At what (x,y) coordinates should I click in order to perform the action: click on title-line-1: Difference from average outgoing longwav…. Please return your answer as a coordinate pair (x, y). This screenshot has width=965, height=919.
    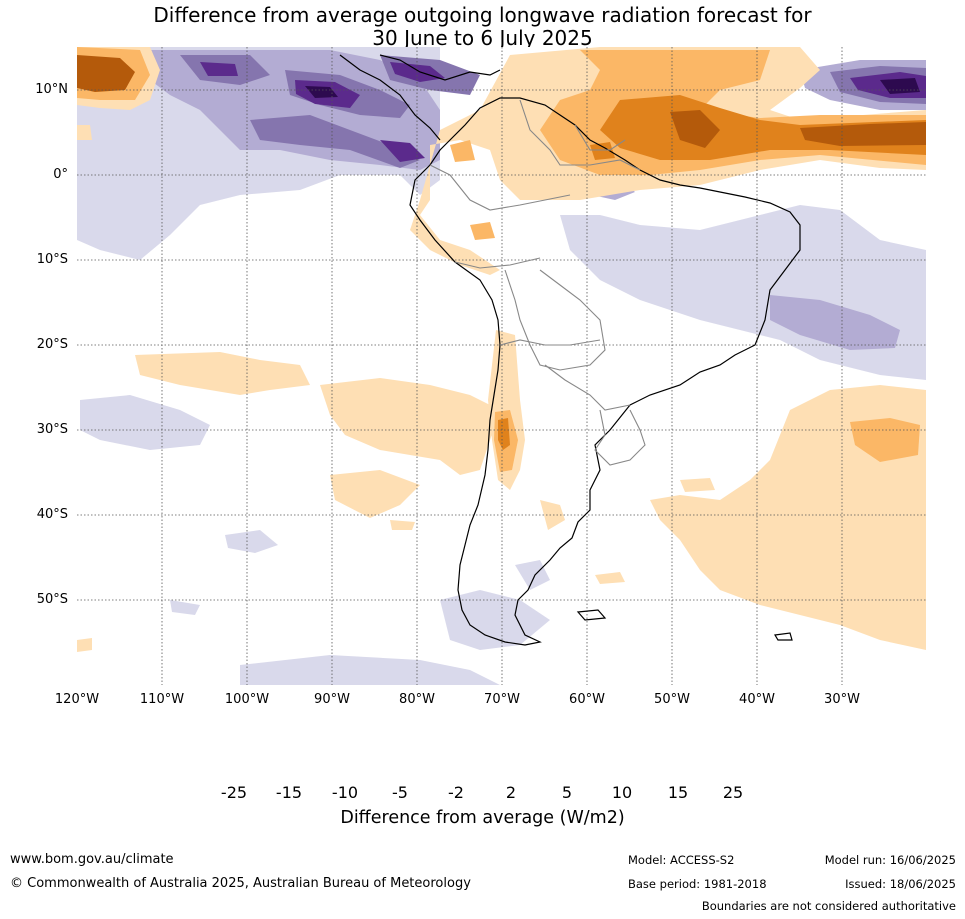
    Looking at the image, I should click on (482, 15).